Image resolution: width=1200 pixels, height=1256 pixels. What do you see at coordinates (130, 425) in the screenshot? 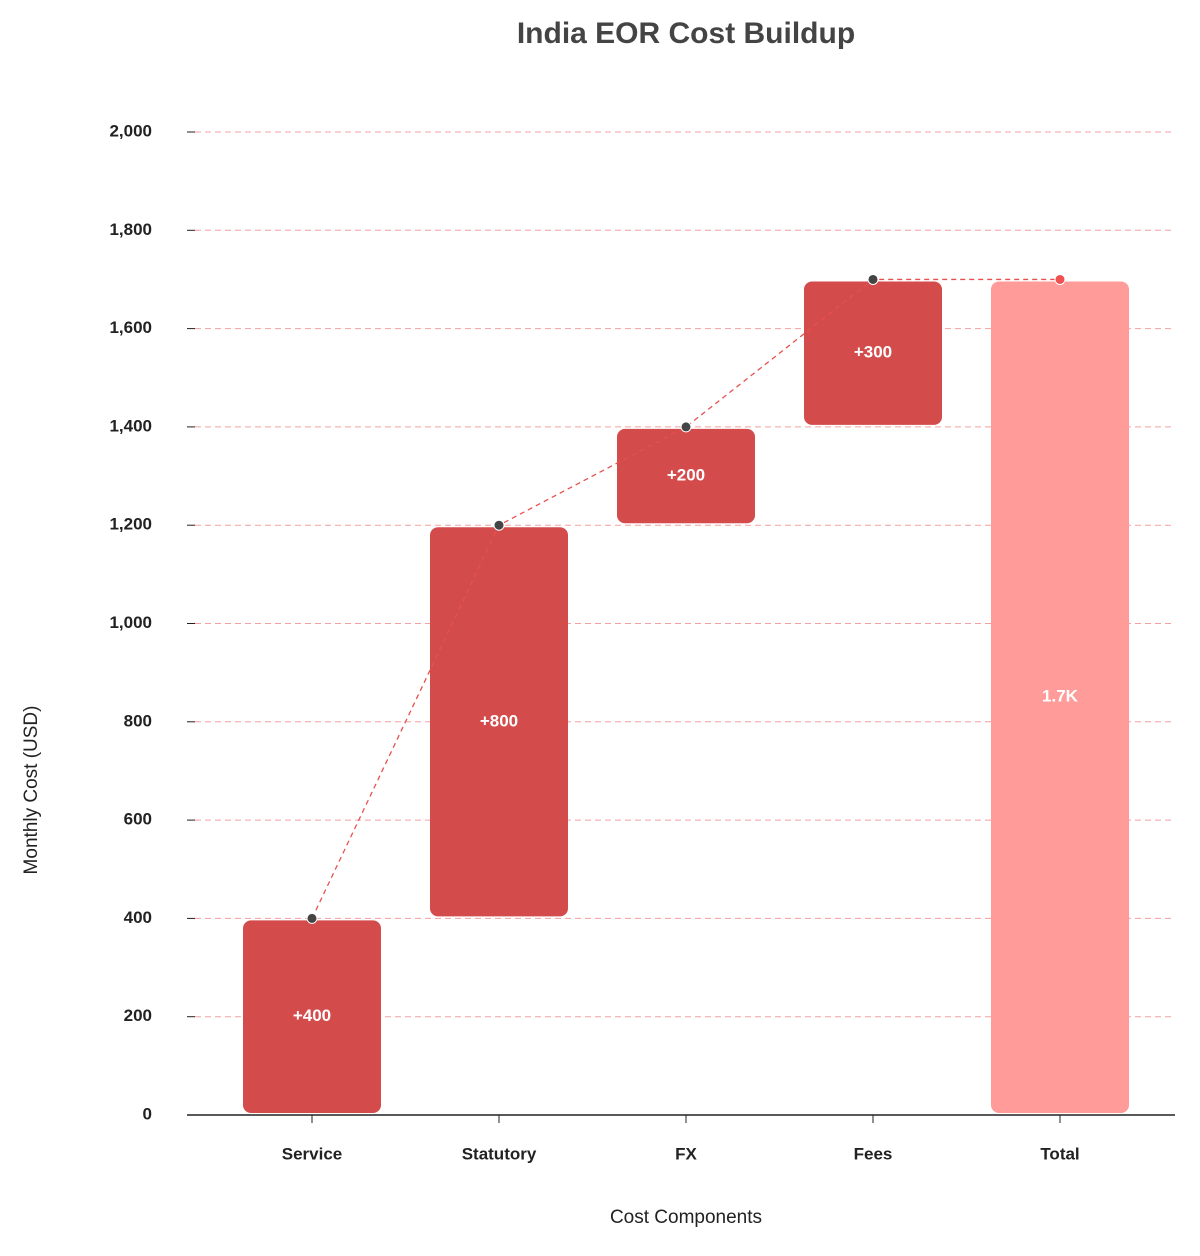
I see `y-tick-label: 1,400` at bounding box center [130, 425].